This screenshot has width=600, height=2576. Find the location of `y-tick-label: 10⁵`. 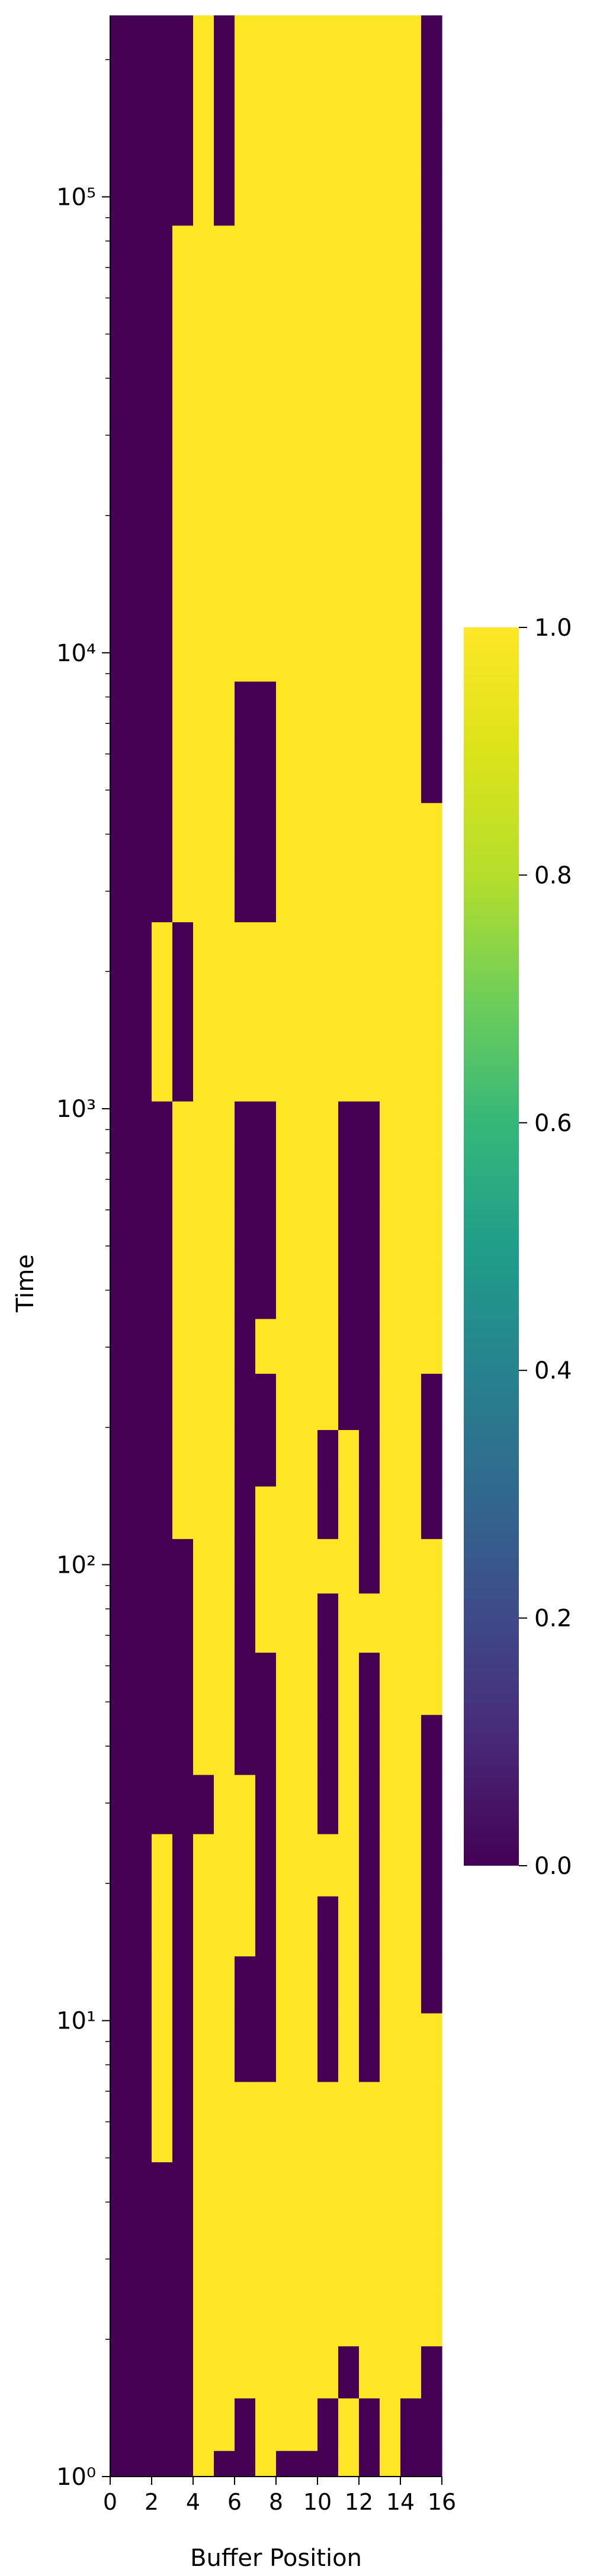

y-tick-label: 10⁵ is located at coordinates (76, 197).